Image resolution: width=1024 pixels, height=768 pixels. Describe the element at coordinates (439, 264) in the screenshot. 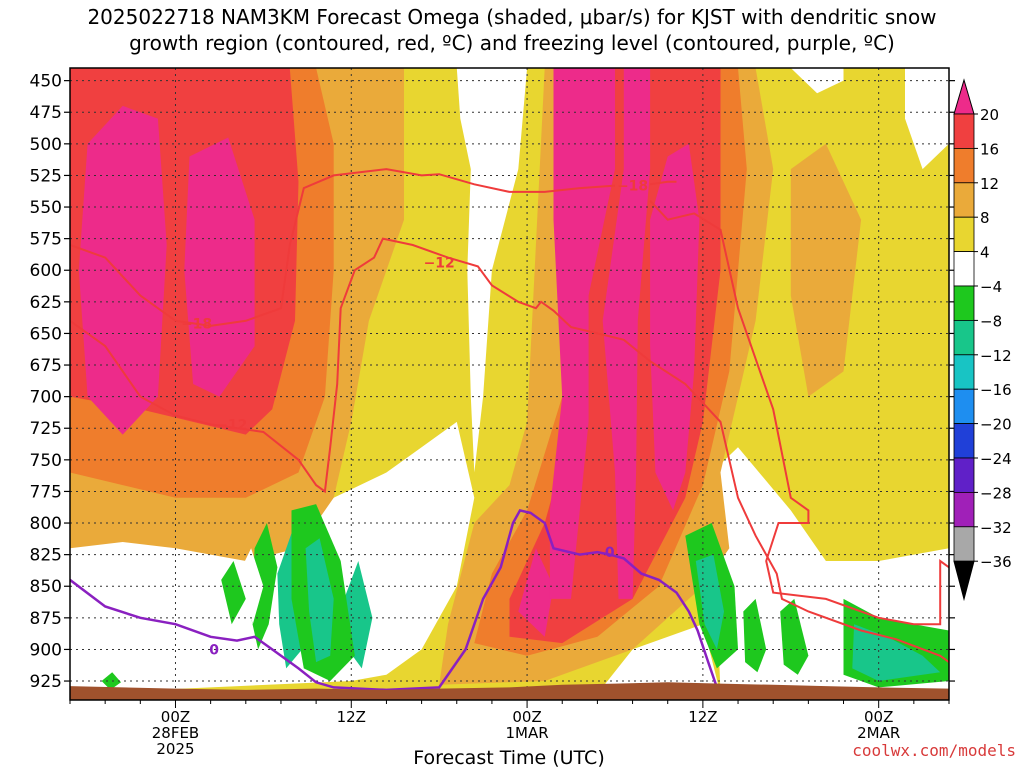

I see `dgz-contour-label-4: −12` at that location.